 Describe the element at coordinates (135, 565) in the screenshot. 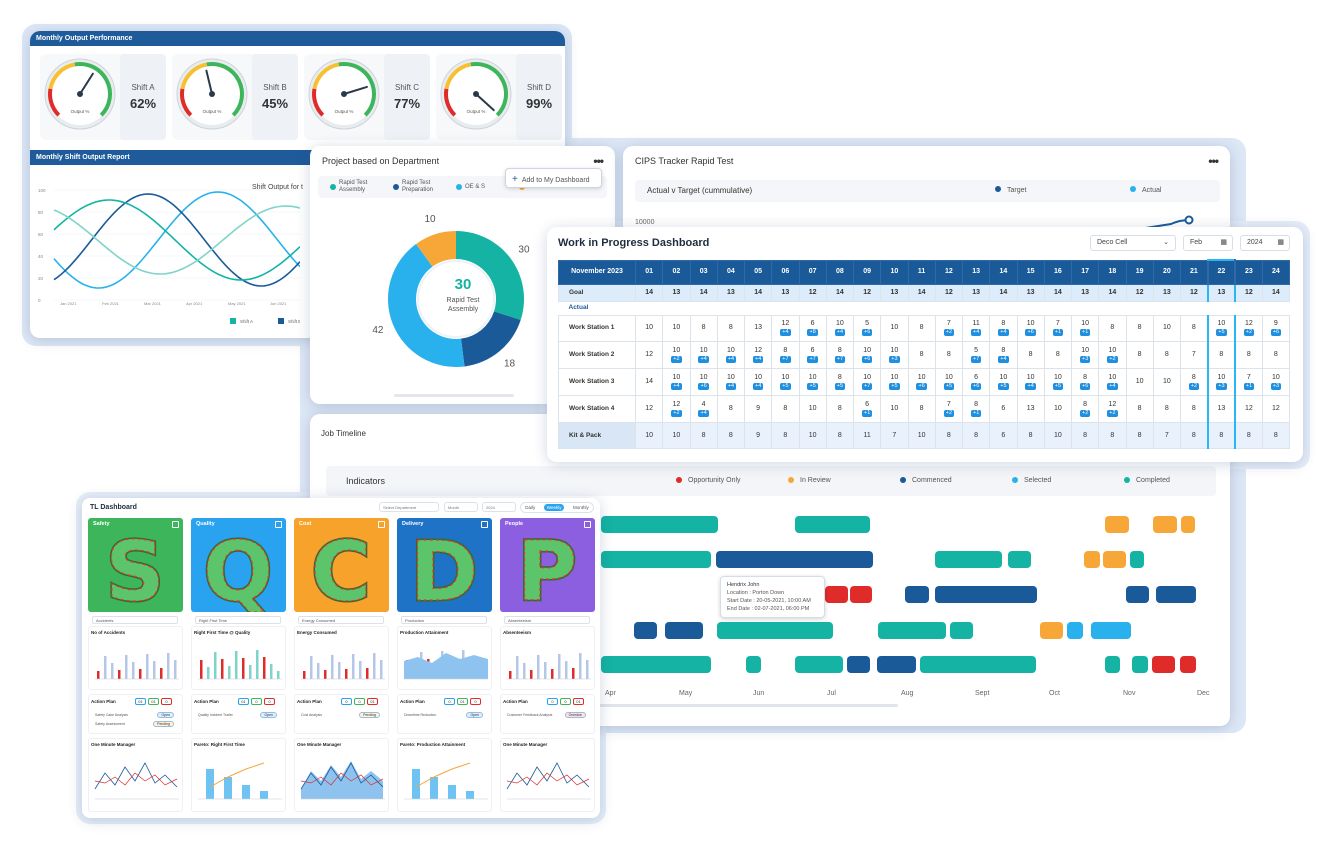

I see `sqcdp-tile-safety: Safety S S` at that location.